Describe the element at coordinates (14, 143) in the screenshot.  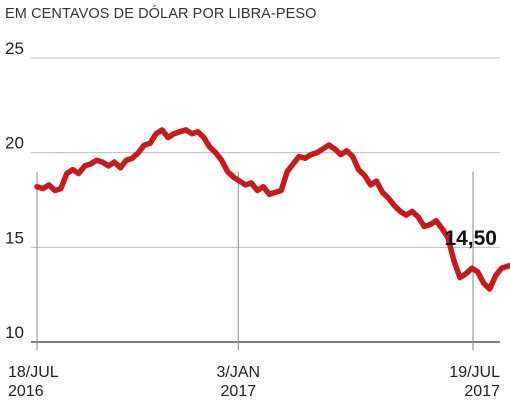
I see `y-tick-label: 20` at that location.